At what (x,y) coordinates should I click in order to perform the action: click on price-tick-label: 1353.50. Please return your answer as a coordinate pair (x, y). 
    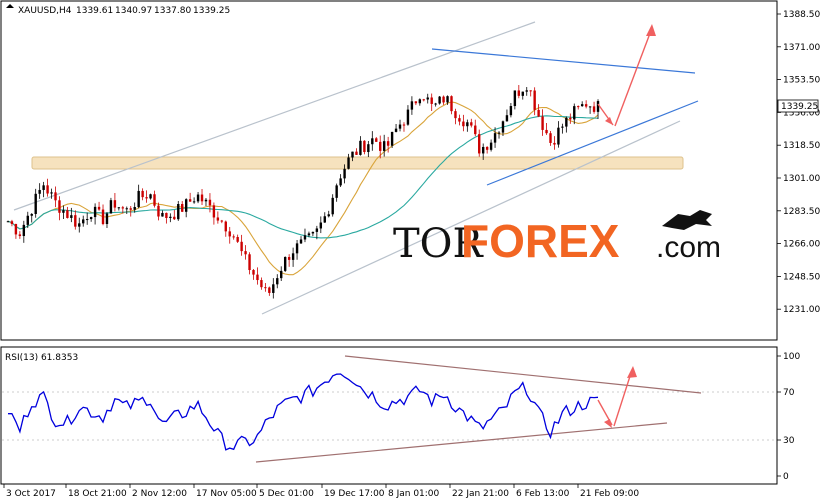
    Looking at the image, I should click on (801, 81).